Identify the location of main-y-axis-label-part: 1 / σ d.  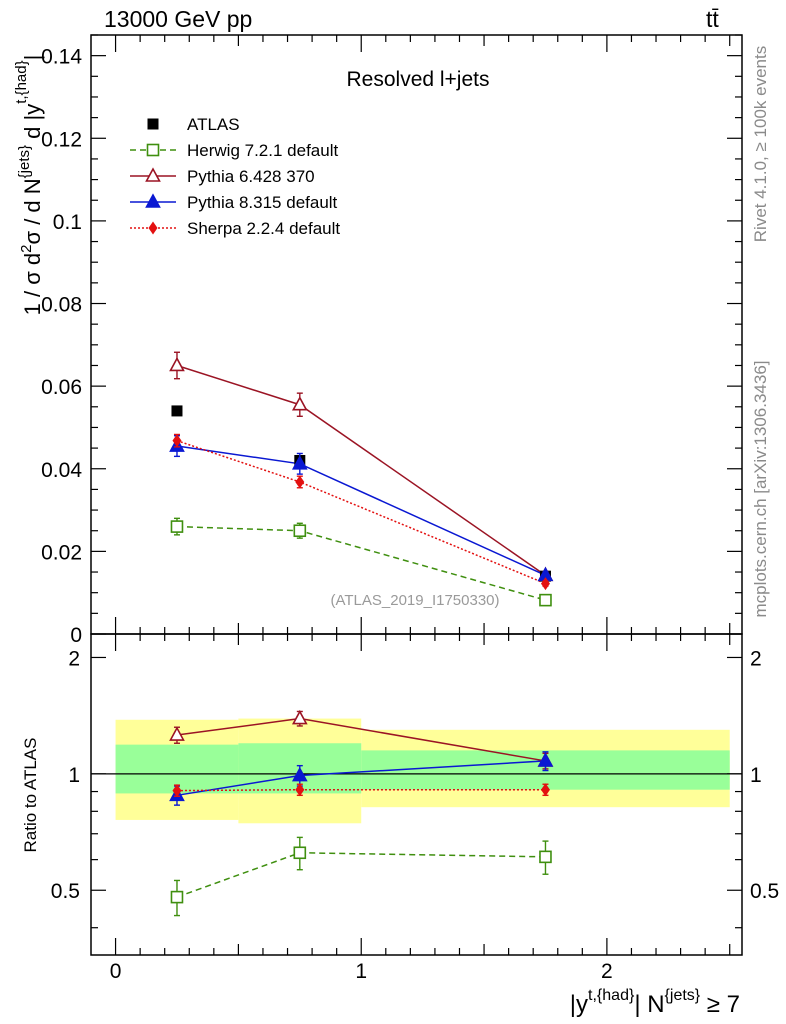
(32, 284).